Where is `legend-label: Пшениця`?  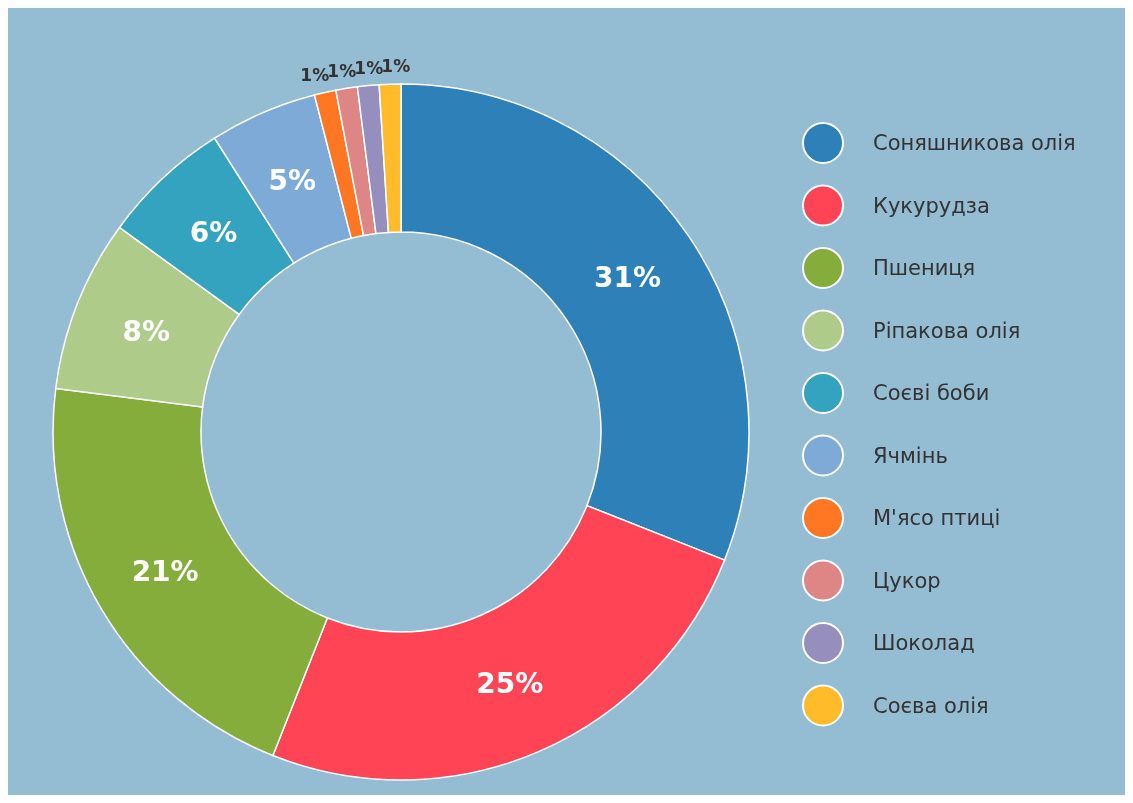
legend-label: Пшениця is located at coordinates (924, 268).